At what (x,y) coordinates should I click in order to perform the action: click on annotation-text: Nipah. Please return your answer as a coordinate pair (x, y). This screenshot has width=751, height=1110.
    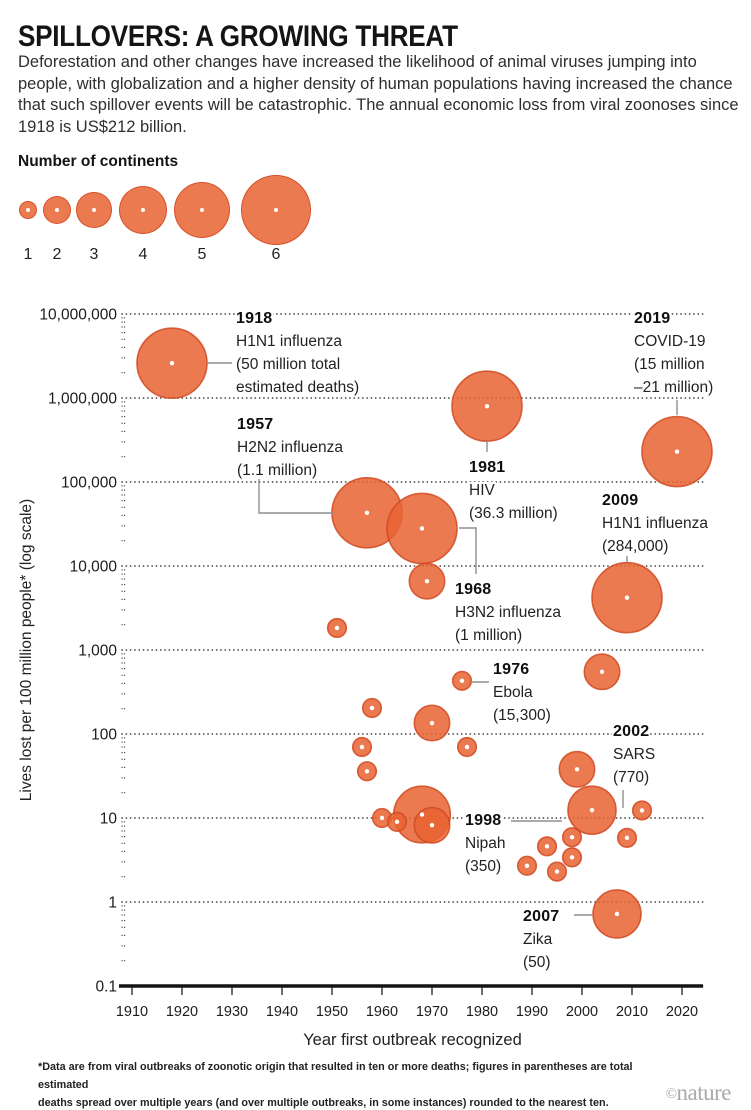
    Looking at the image, I should click on (485, 843).